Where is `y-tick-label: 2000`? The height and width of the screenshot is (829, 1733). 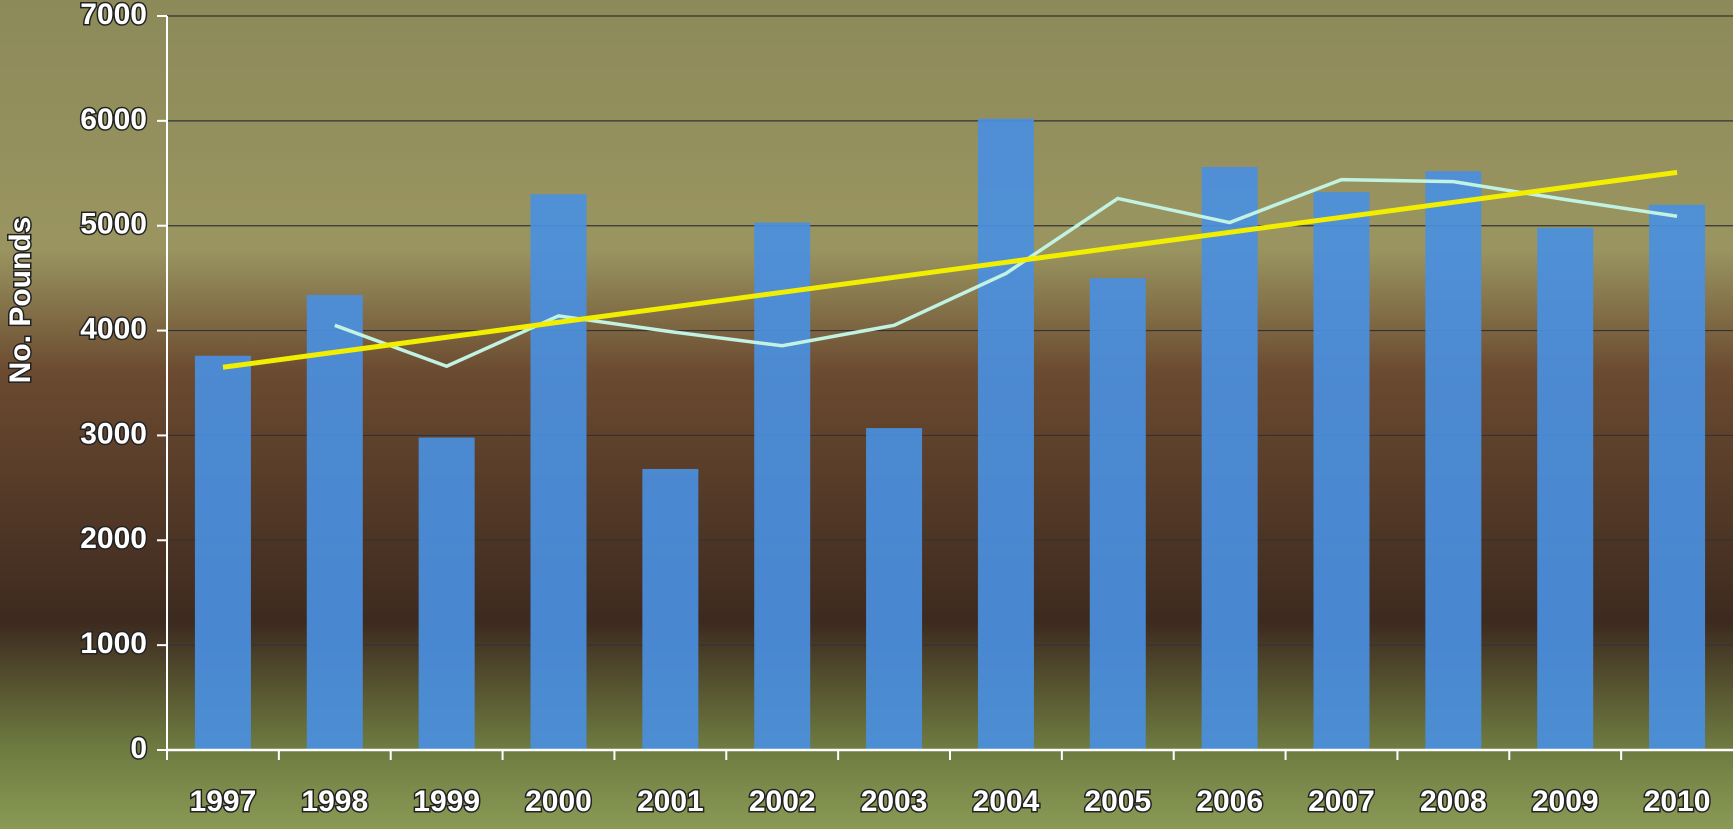 y-tick-label: 2000 is located at coordinates (113, 538).